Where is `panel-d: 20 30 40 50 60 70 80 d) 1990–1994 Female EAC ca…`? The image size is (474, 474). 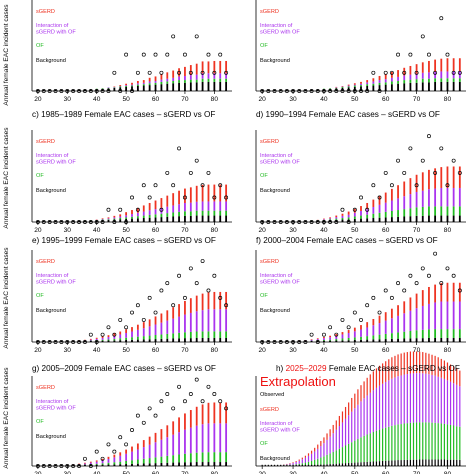
panel-d: 20 30 40 50 60 70 80 d) 1990–1994 Female EAC ca… is located at coordinates (360, 172).